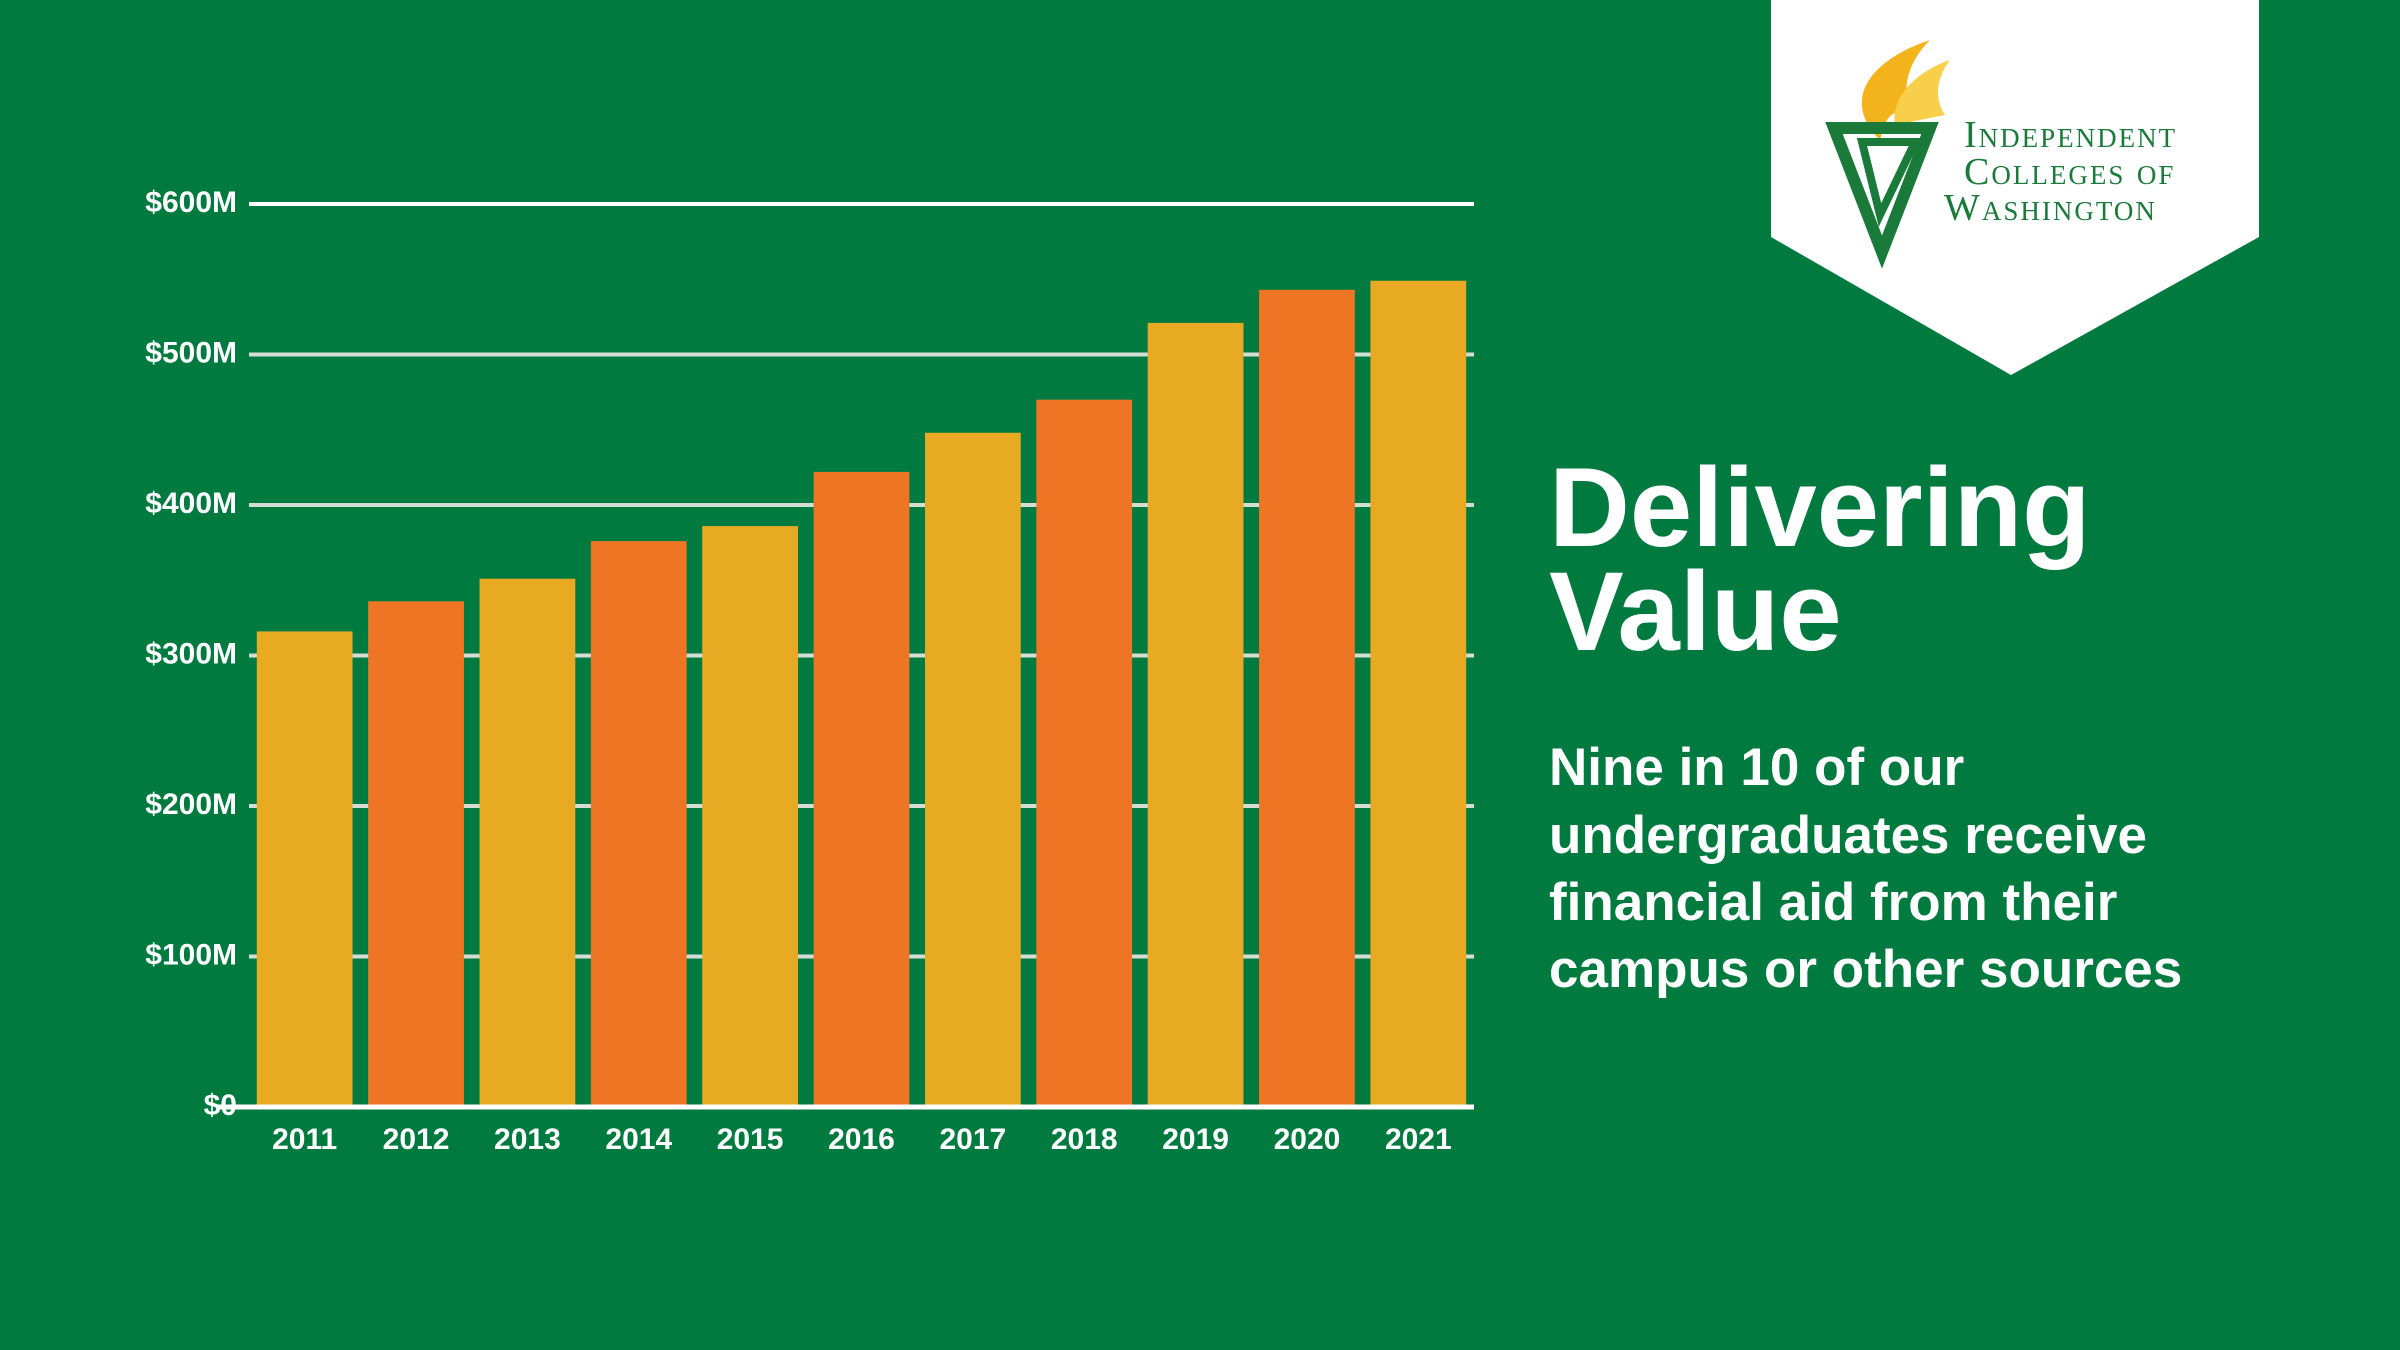 The height and width of the screenshot is (1350, 2400). I want to click on logo-text: Colleges of, so click(2069, 172).